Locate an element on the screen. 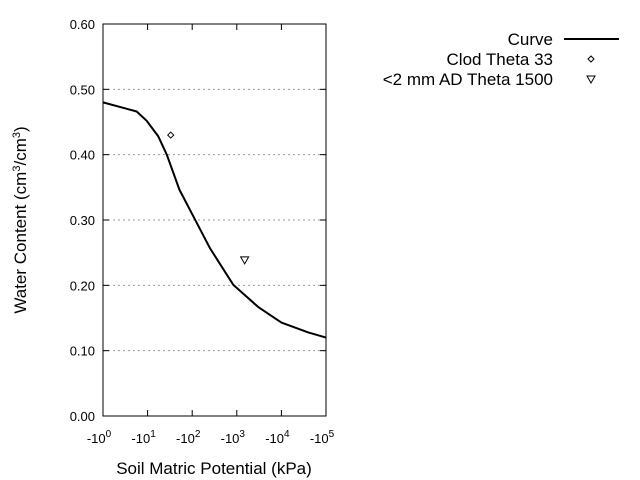 Image resolution: width=640 pixels, height=480 pixels. y-tick-label: 0.50 is located at coordinates (82, 89).